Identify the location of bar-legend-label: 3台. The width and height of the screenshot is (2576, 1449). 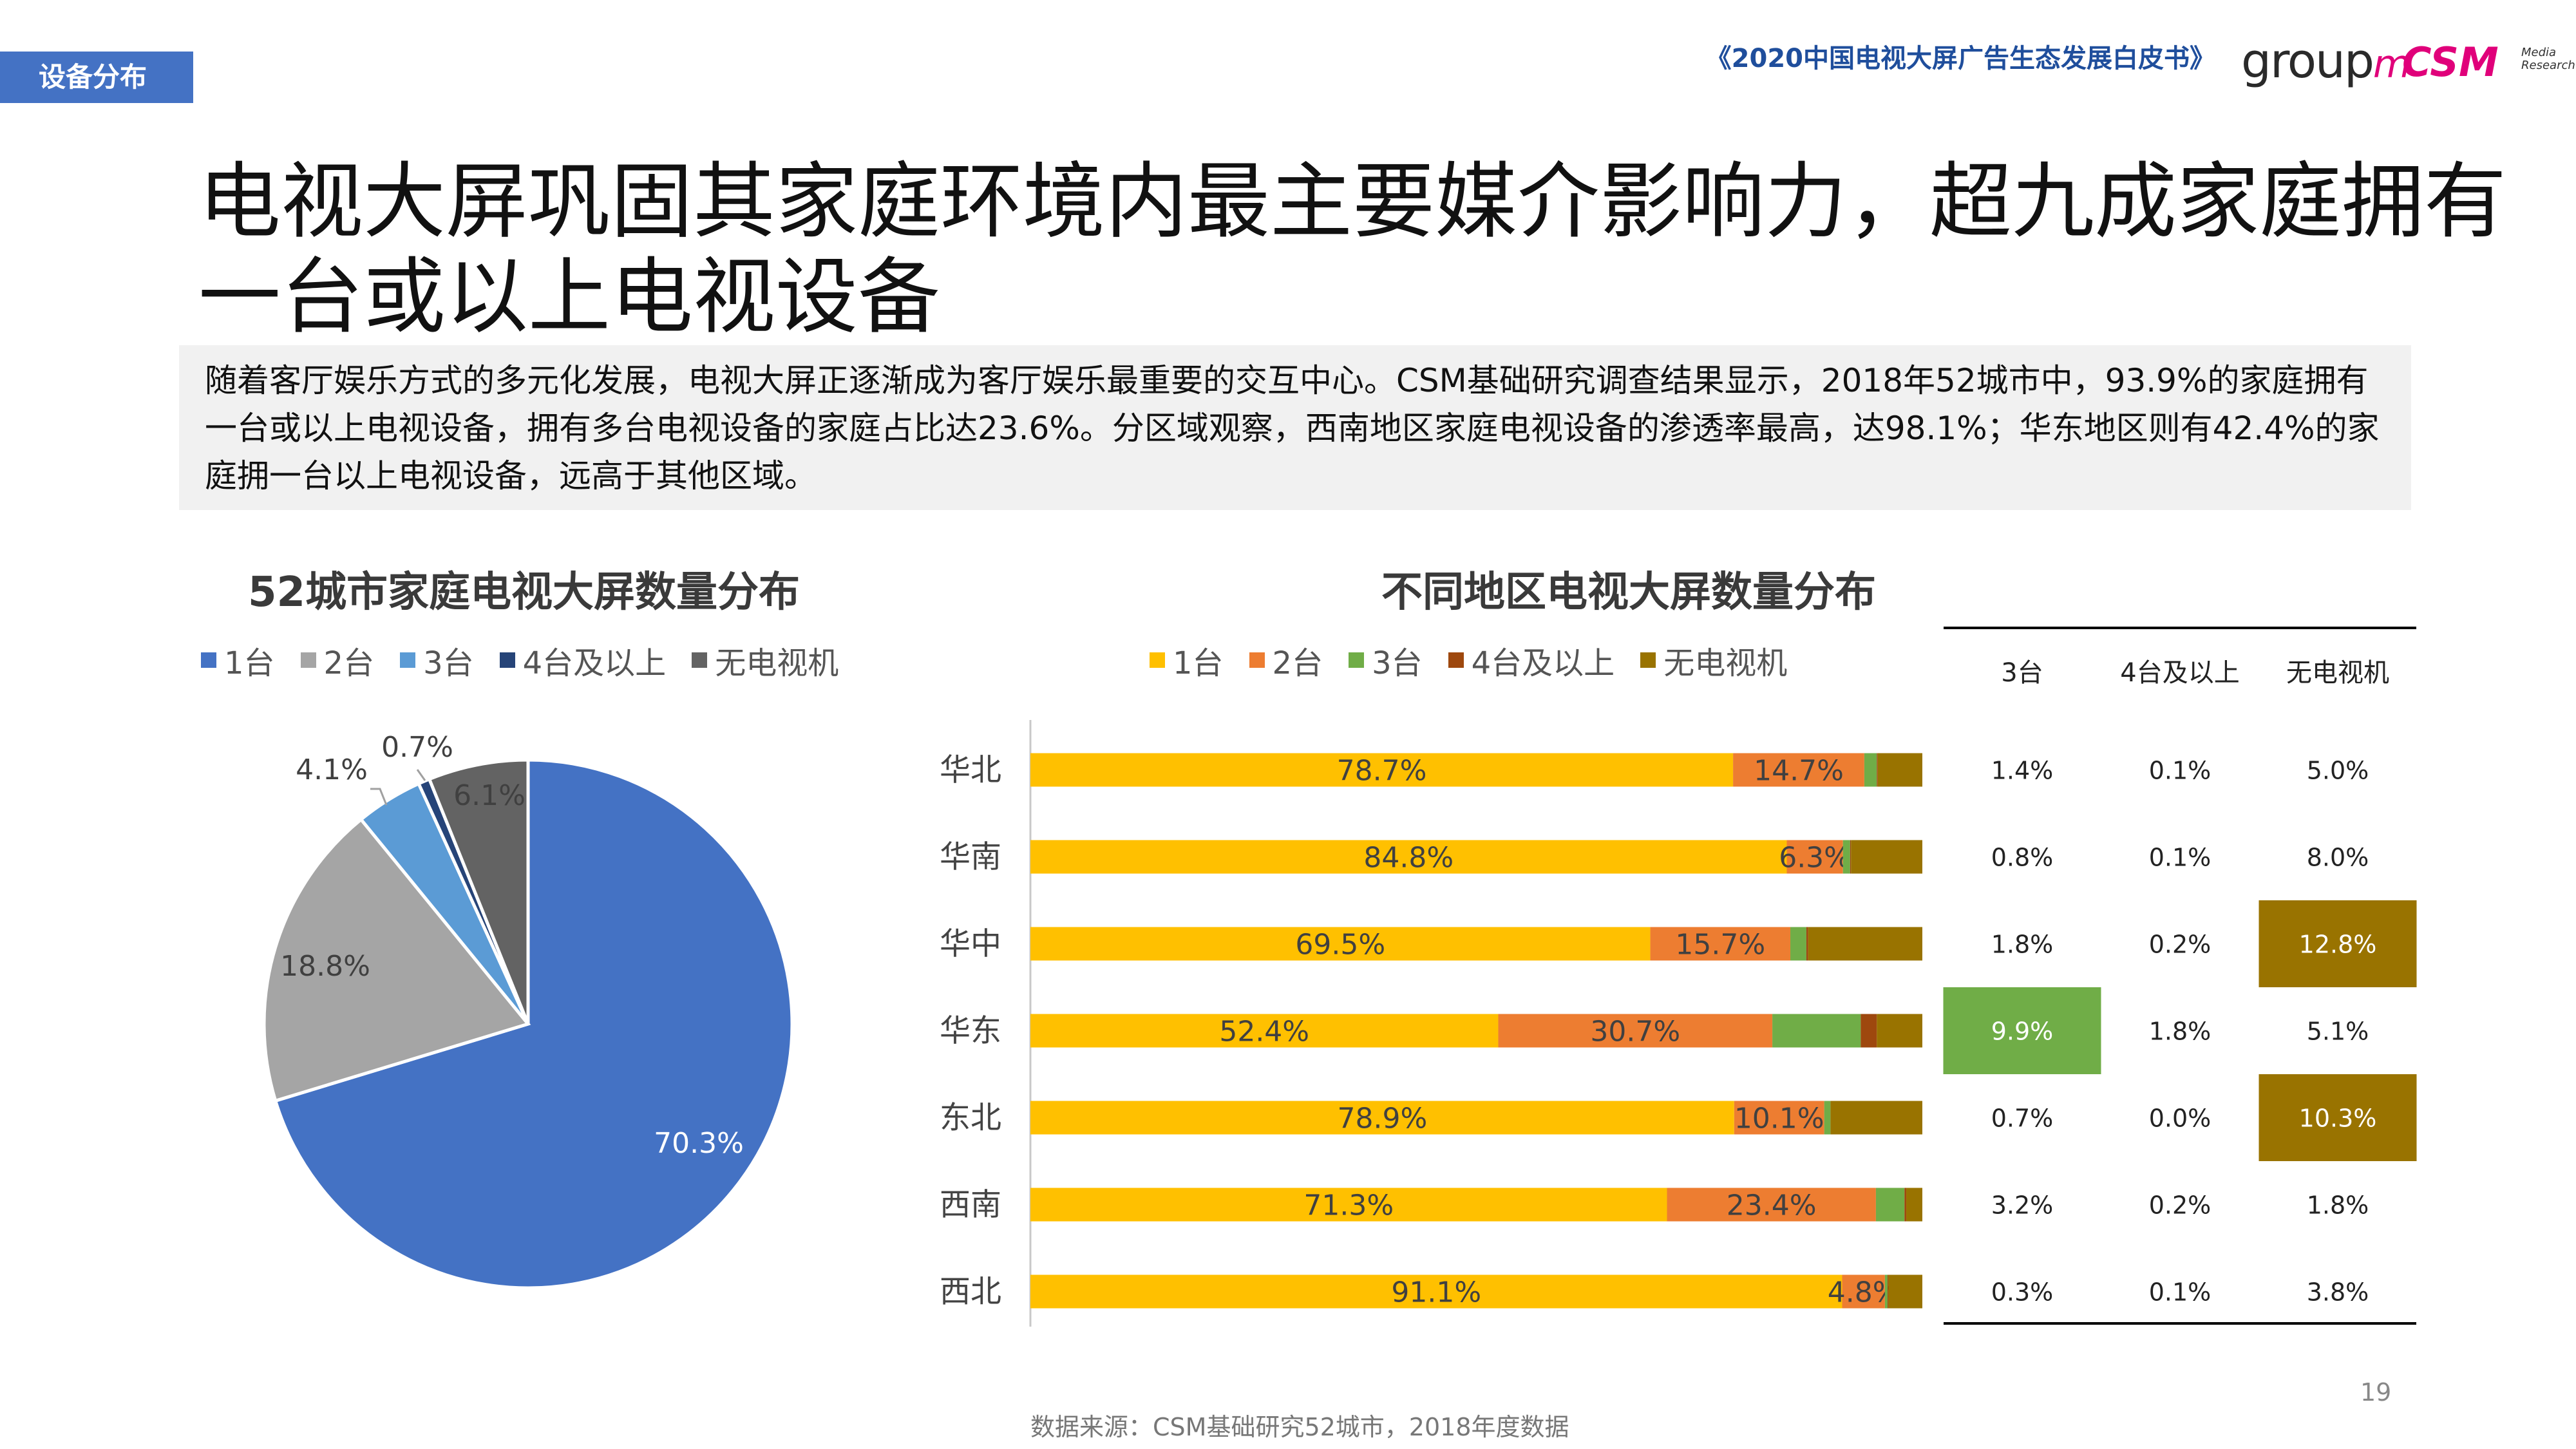
(1397, 663).